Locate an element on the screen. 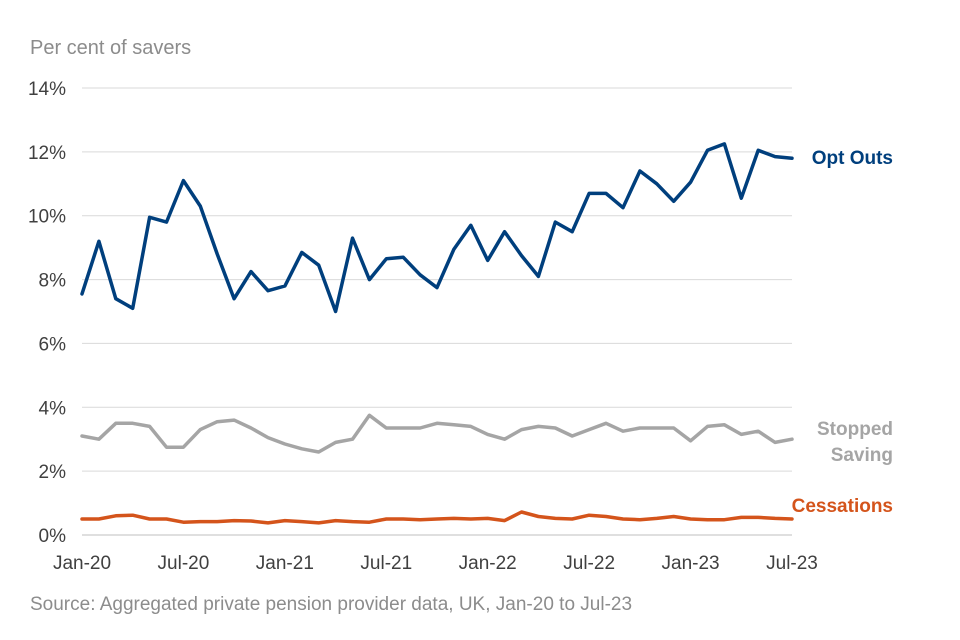 The image size is (960, 640). y-tick-label: 0% is located at coordinates (53, 536).